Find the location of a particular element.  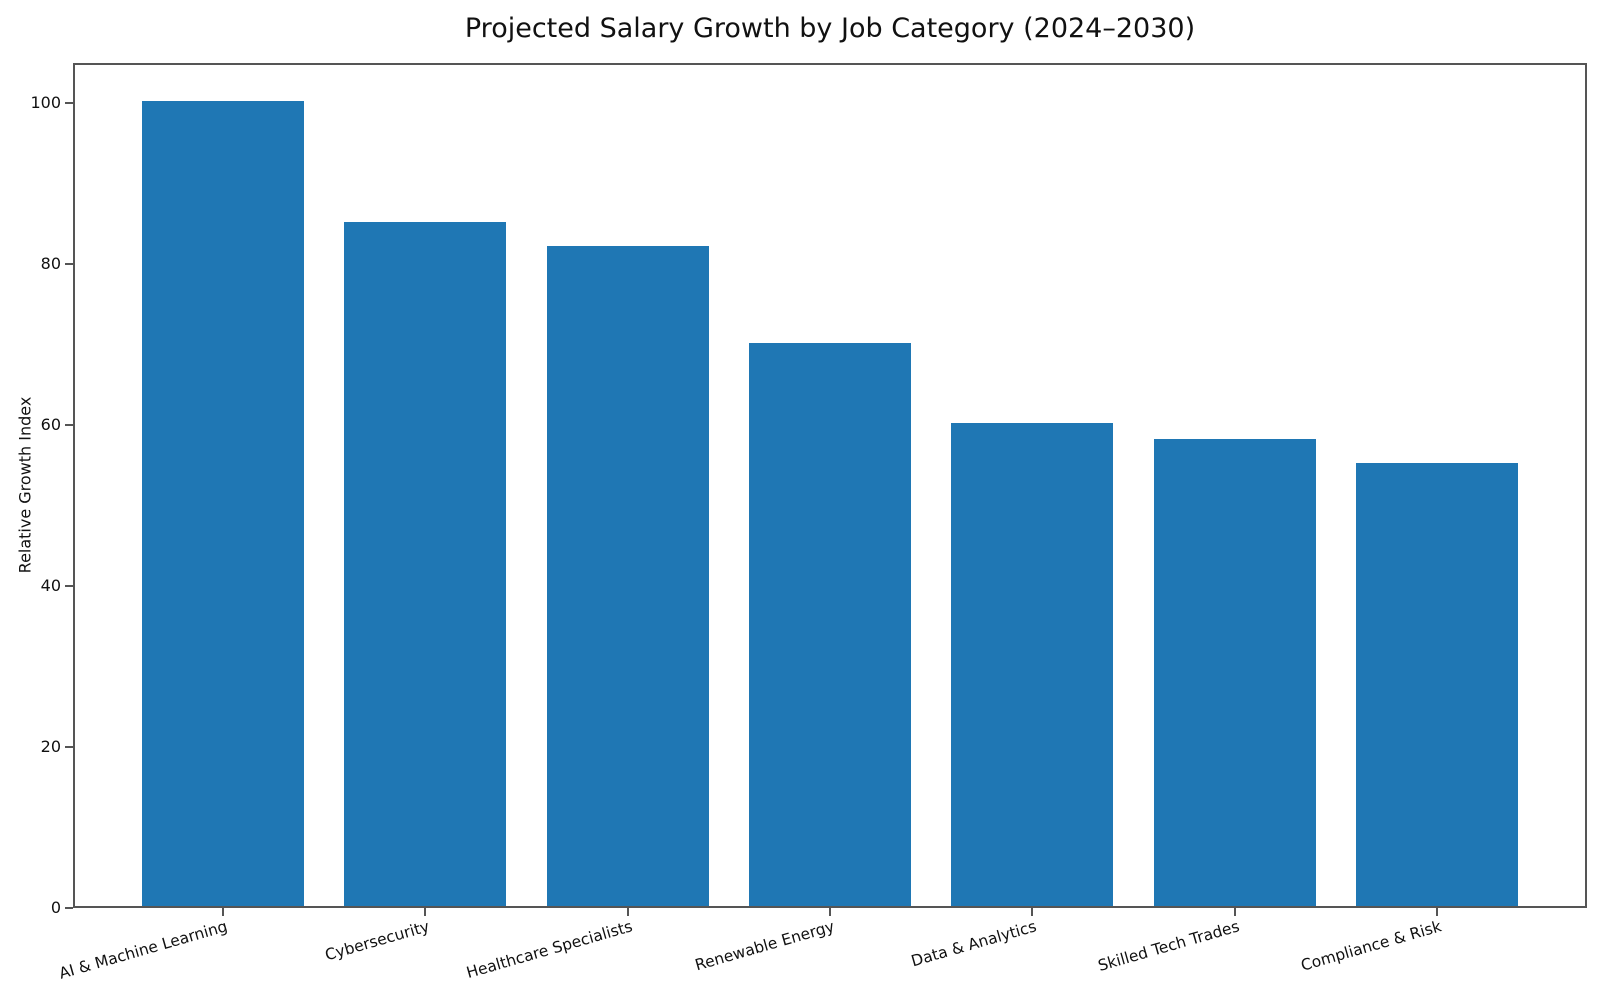

x-tick-label: Data & Analytics is located at coordinates (974, 944).